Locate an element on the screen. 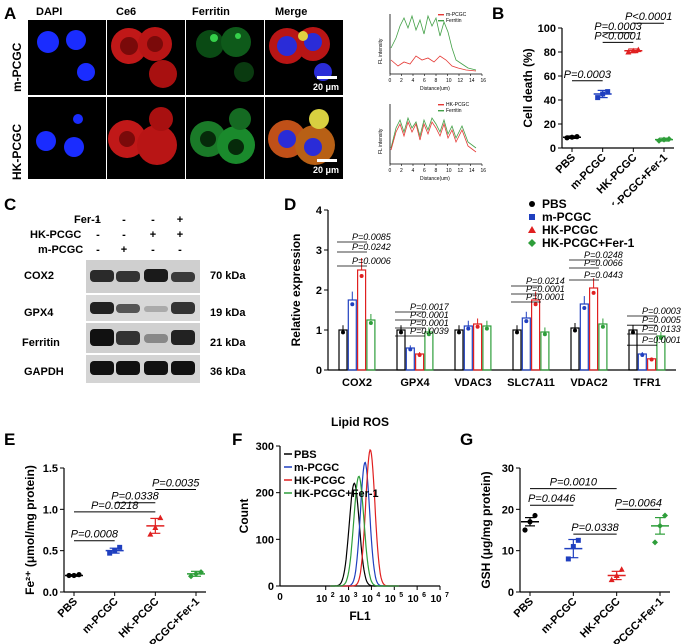 The width and height of the screenshot is (685, 644). band-label-cox2: COX2 is located at coordinates (39, 276).